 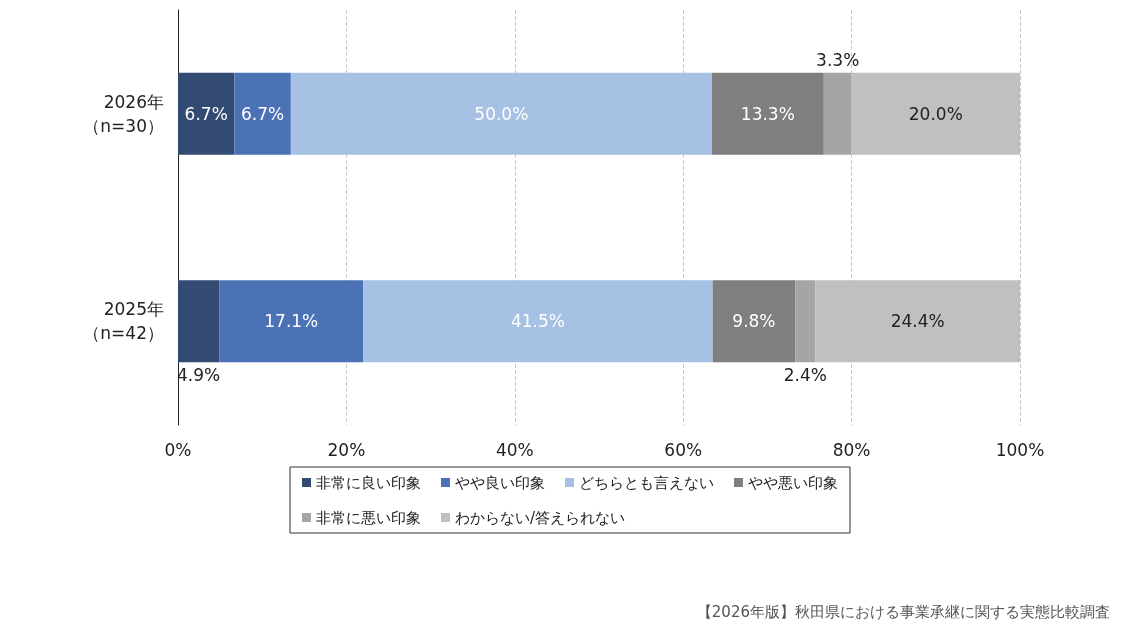 What do you see at coordinates (903, 611) in the screenshot?
I see `text: 【2026年版】秋田県における事業承継に関する実態比較調査` at bounding box center [903, 611].